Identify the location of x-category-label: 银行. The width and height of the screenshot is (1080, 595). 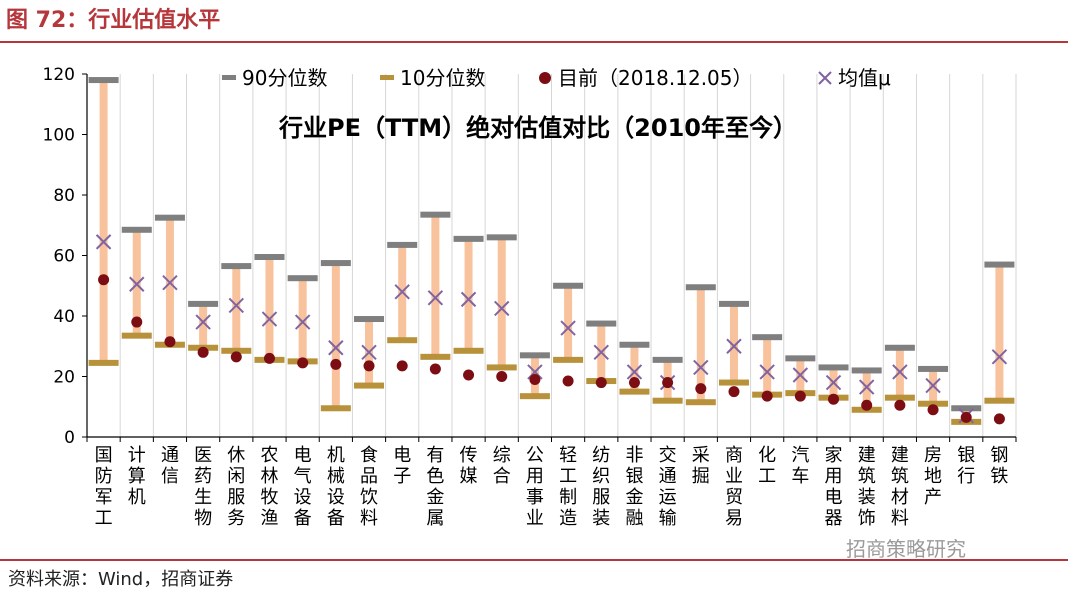
(966, 466).